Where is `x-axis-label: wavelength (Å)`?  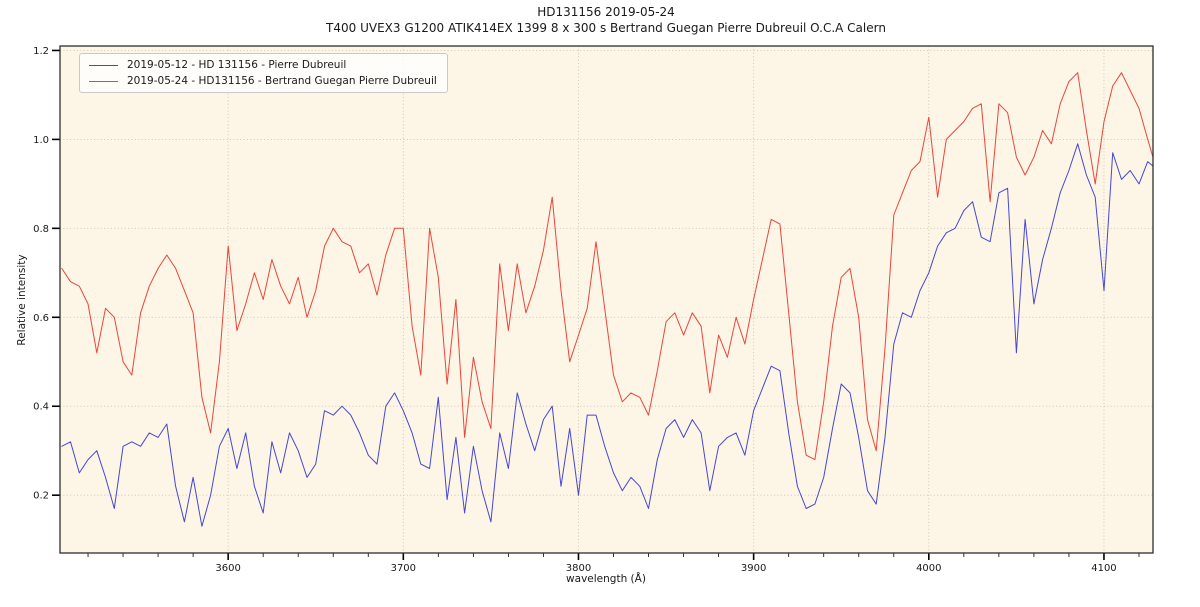
x-axis-label: wavelength (Å) is located at coordinates (606, 579).